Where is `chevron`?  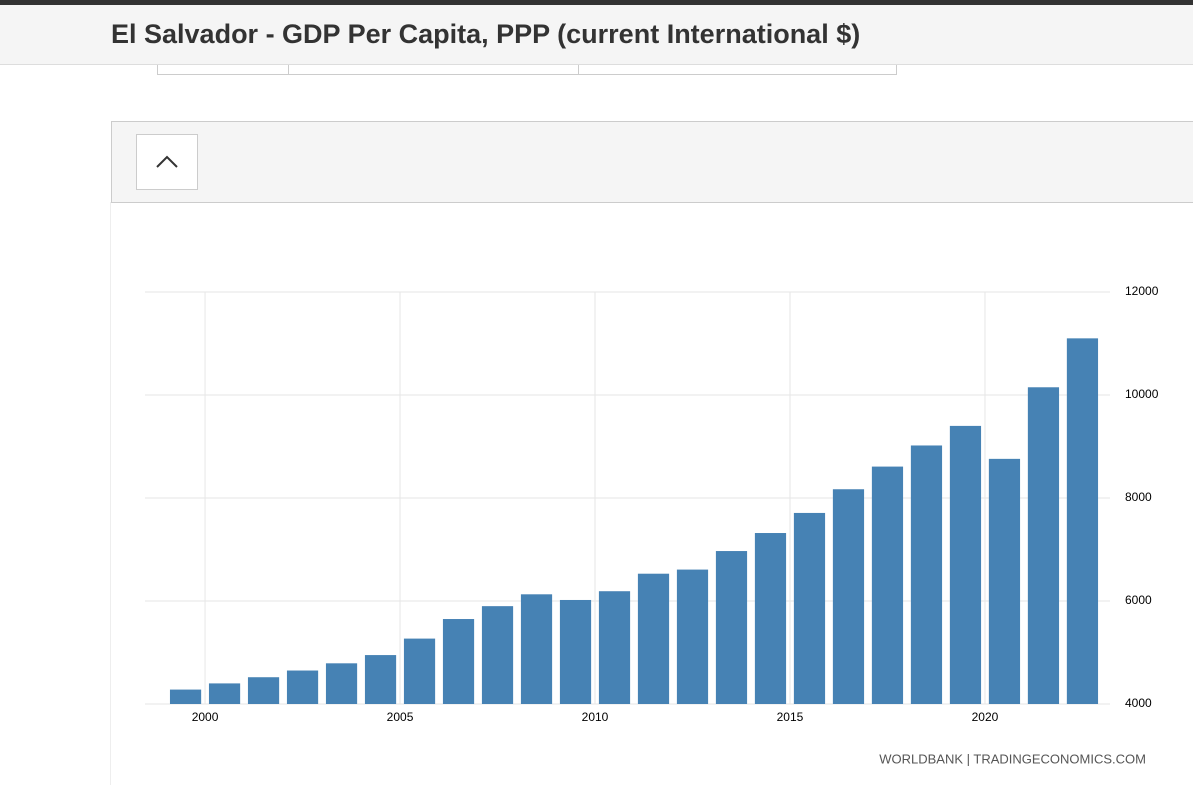
chevron is located at coordinates (167, 161).